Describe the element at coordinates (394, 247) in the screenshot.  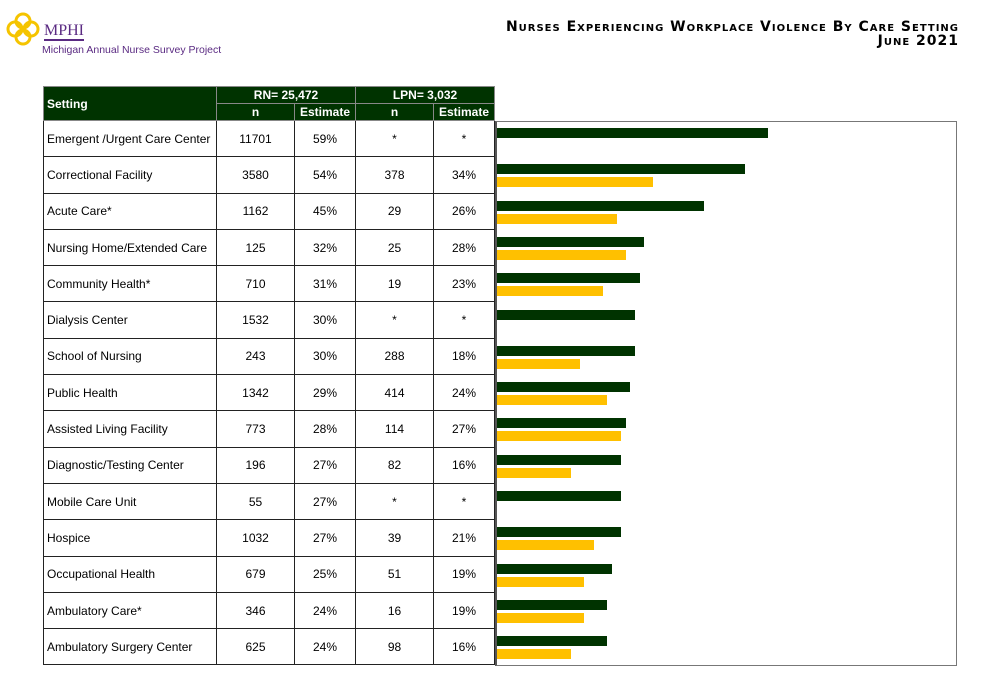
I see `lpn-n-cell: 25` at that location.